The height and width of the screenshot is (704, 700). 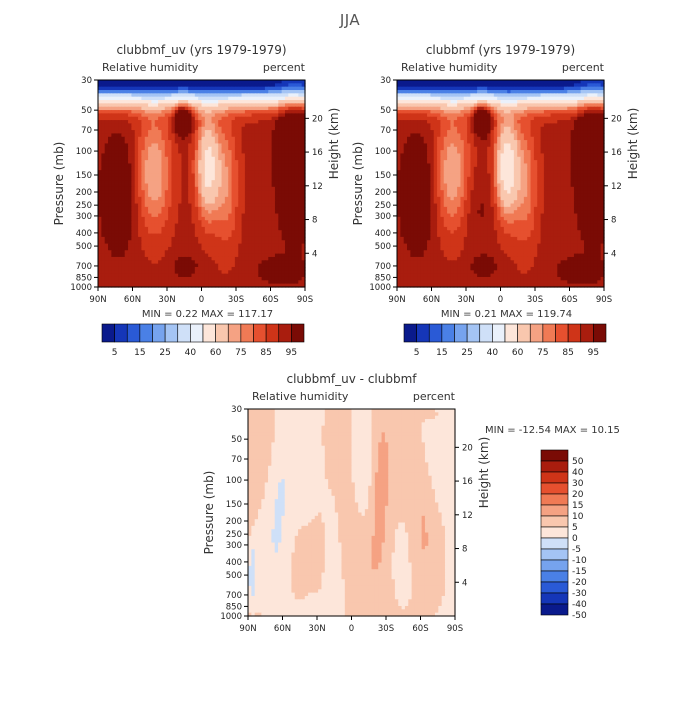 What do you see at coordinates (578, 484) in the screenshot?
I see `colorbar-label: 30` at bounding box center [578, 484].